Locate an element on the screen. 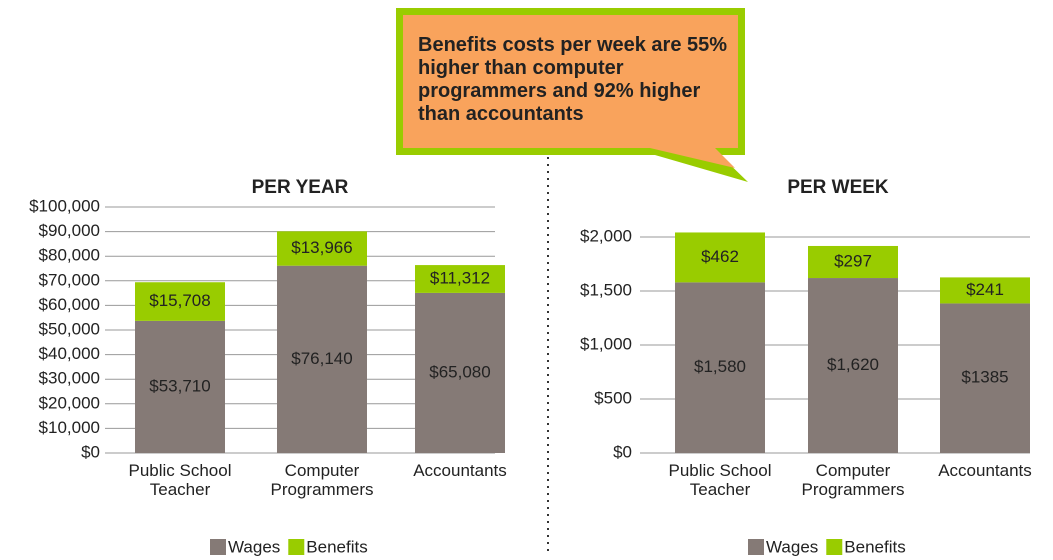 The image size is (1053, 560). callout-box is located at coordinates (570, 91).